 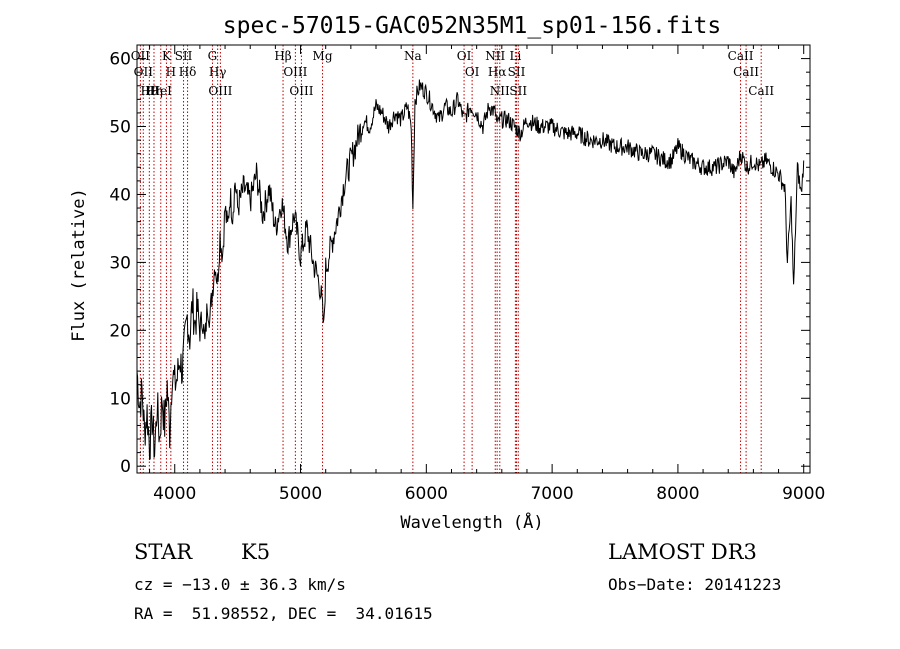 What do you see at coordinates (120, 195) in the screenshot?
I see `y-tick-label-40: 40` at bounding box center [120, 195].